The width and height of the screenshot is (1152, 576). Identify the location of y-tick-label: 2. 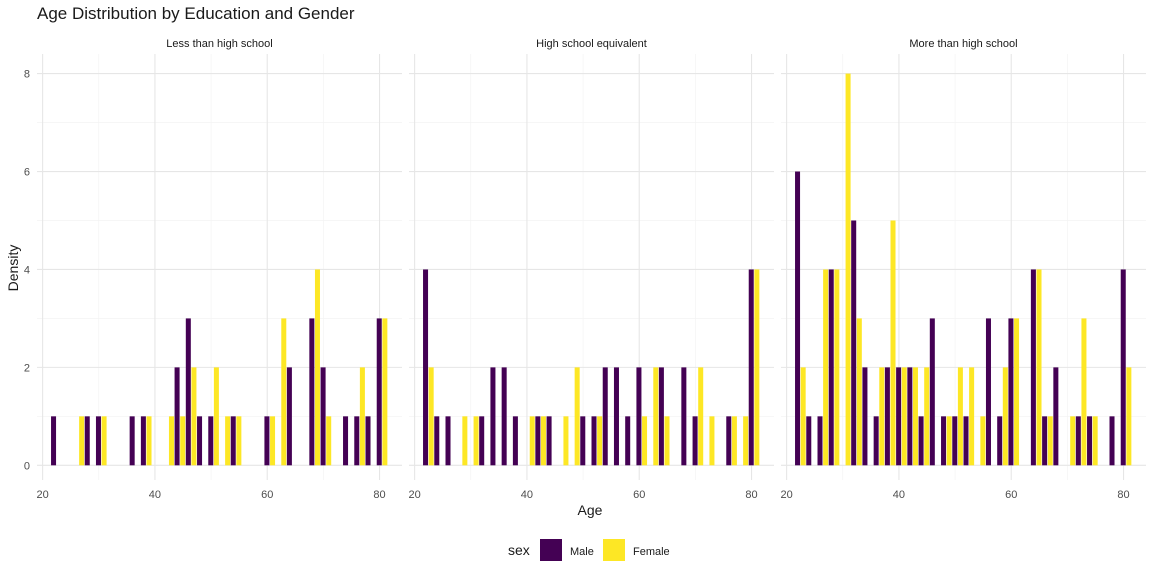
(27, 368).